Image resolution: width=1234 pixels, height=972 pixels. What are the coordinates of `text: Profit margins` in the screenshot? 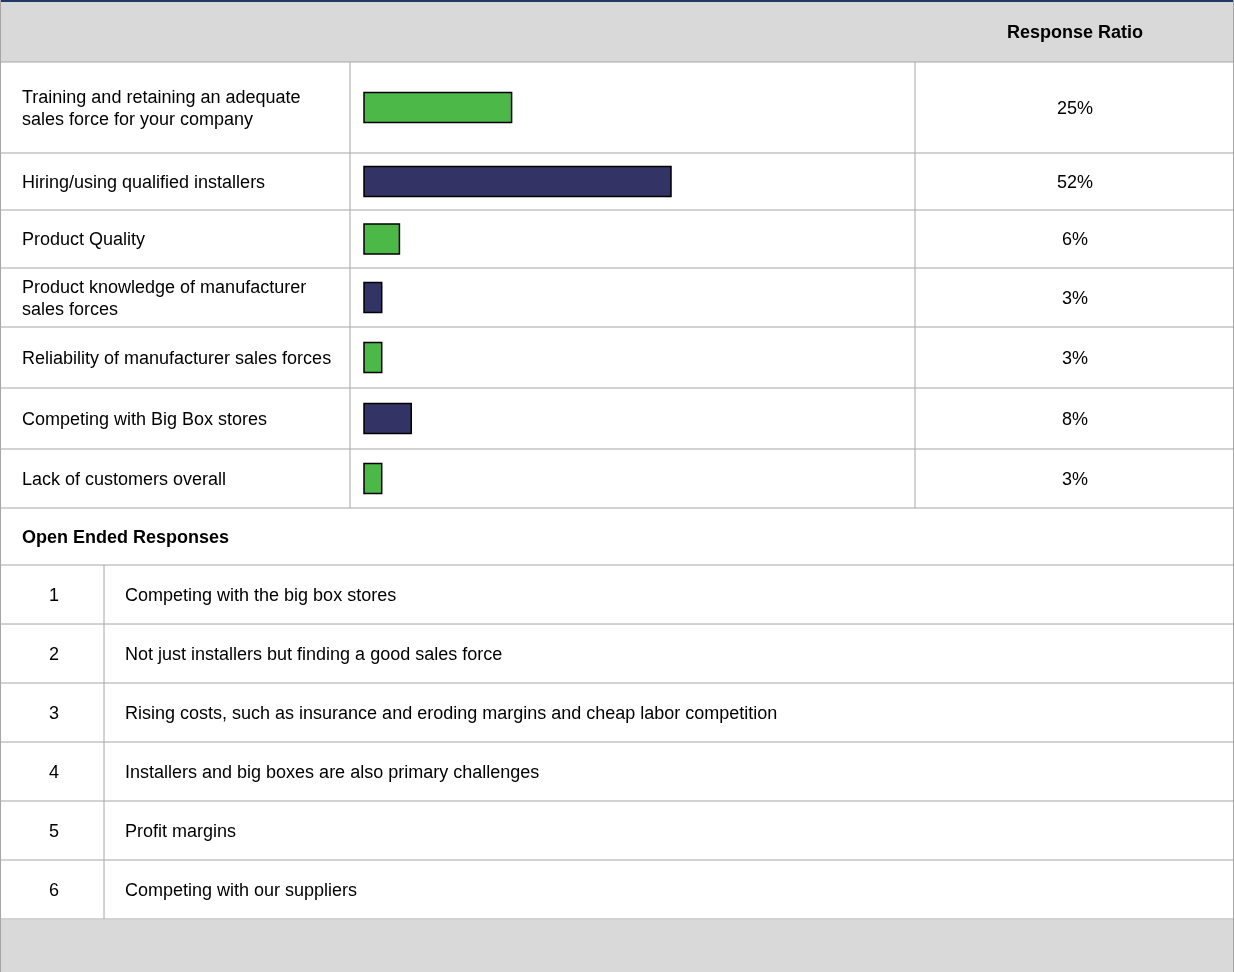 It's located at (181, 830).